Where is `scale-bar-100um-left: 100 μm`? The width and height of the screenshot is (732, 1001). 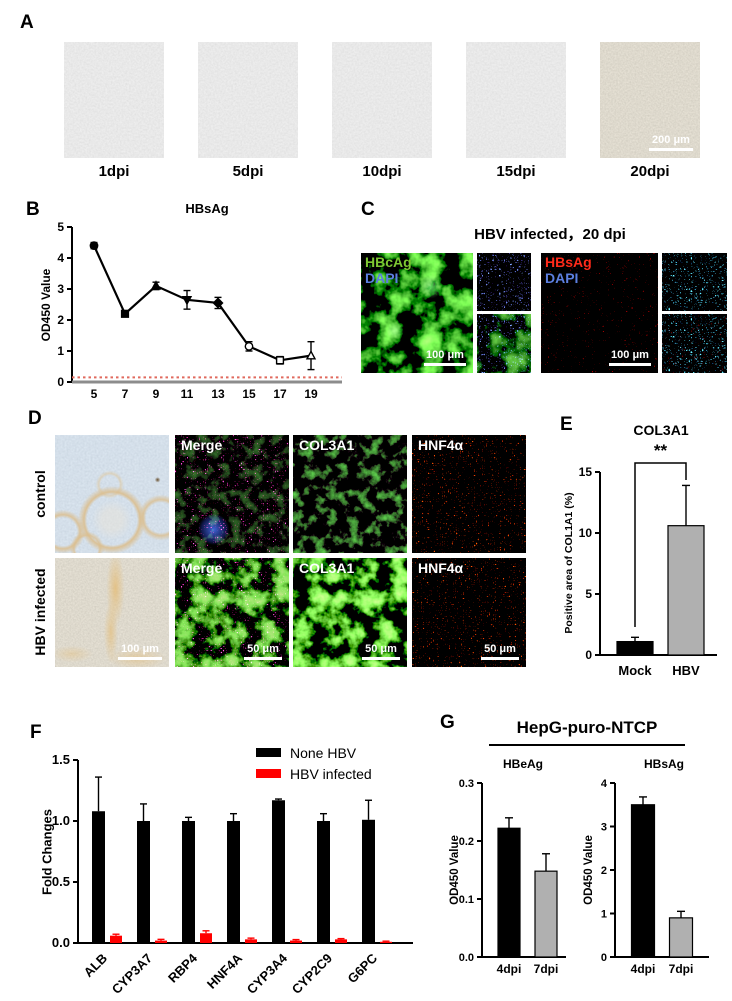
scale-bar-100um-left: 100 μm is located at coordinates (445, 357).